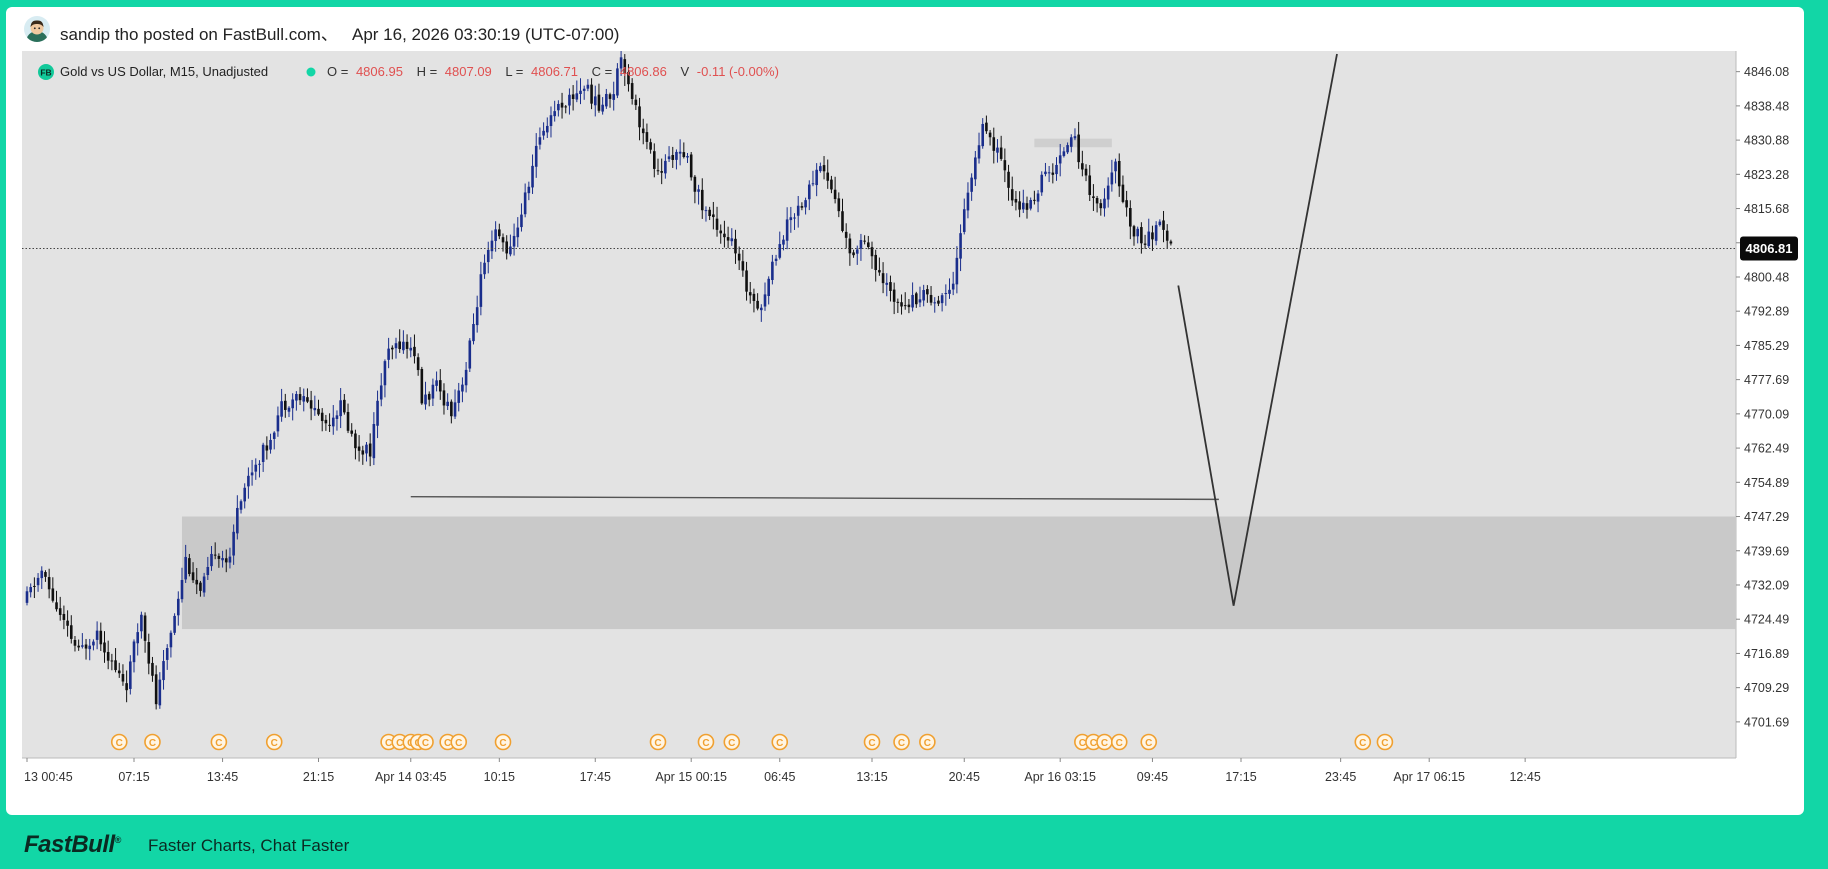 This screenshot has height=869, width=1828. I want to click on legend-symbol: Gold vs US Dollar, M15, Unadjusted, so click(164, 71).